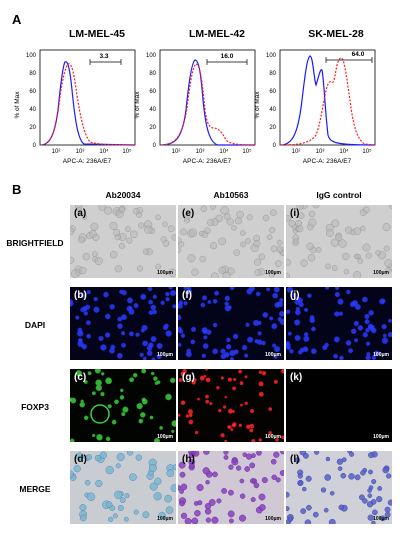 The width and height of the screenshot is (400, 538). What do you see at coordinates (17, 19) in the screenshot?
I see `panel-a-letter: A` at bounding box center [17, 19].